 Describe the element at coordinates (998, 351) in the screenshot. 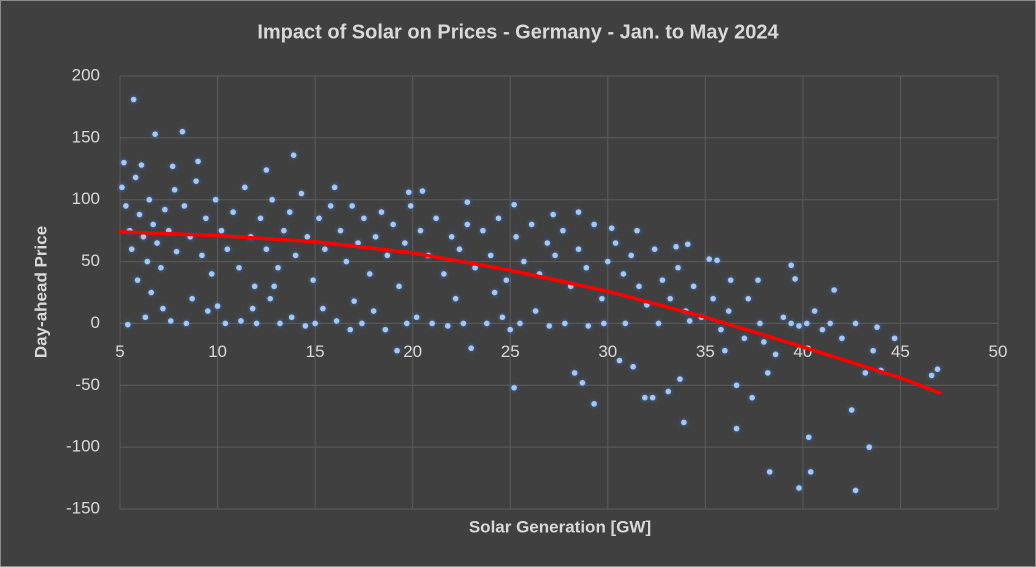

I see `x-tick-label: 50` at that location.